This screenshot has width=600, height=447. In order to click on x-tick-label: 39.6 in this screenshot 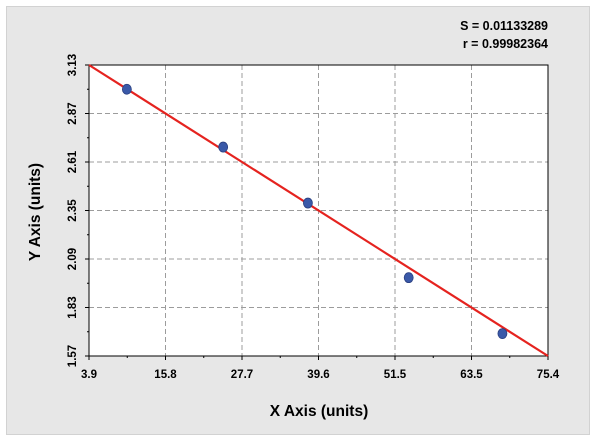, I will do `click(318, 375)`.